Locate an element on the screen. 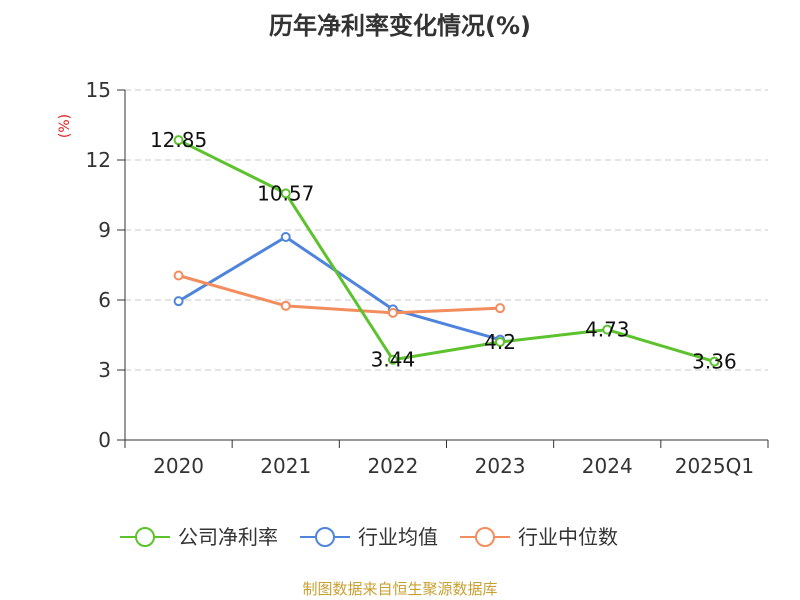 The width and height of the screenshot is (800, 600). legend-label: 行业均值 is located at coordinates (398, 537).